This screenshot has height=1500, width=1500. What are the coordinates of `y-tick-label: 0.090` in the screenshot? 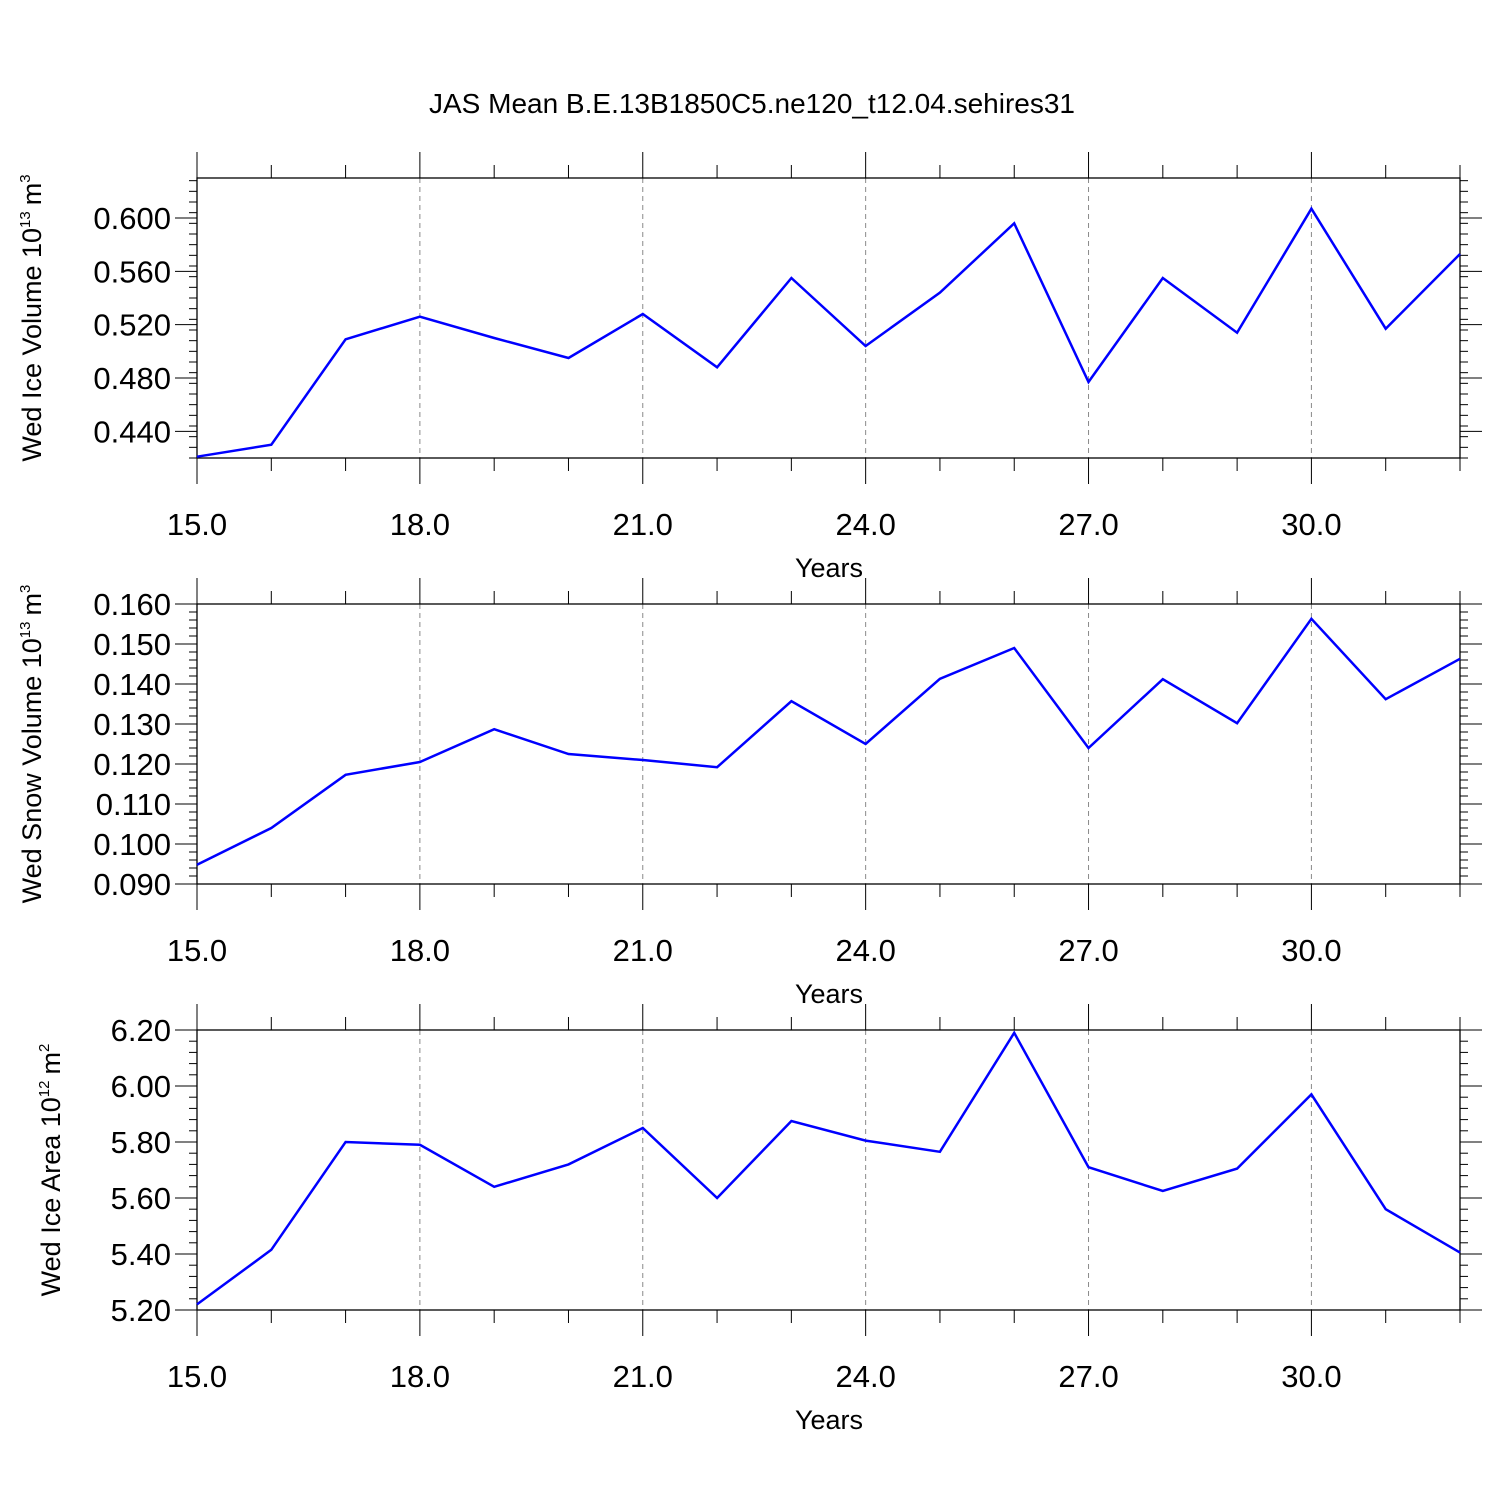 It's located at (132, 884).